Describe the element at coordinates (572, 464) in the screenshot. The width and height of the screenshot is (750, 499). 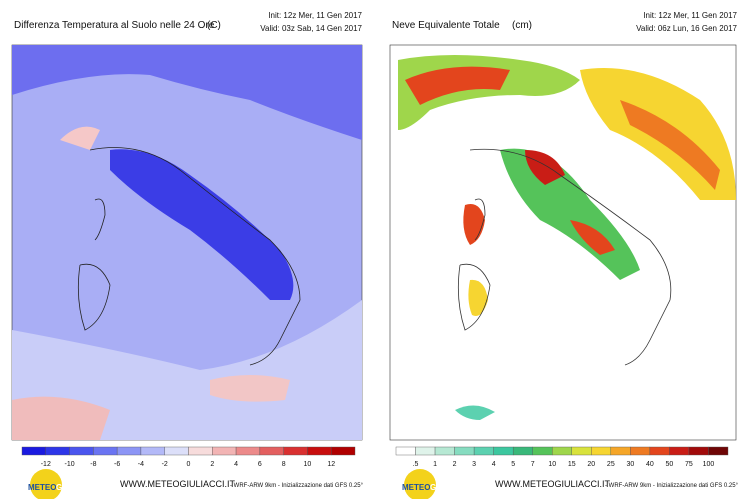
I see `colorbar-label: 15` at that location.